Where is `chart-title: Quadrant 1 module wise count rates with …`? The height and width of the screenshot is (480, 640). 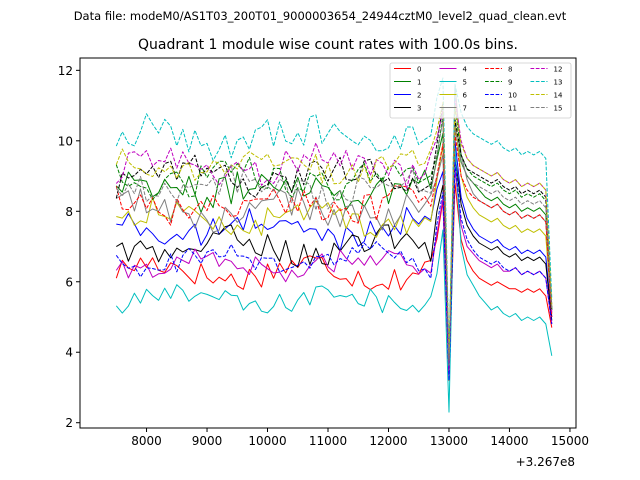
chart-title: Quadrant 1 module wise count rates with … is located at coordinates (328, 45).